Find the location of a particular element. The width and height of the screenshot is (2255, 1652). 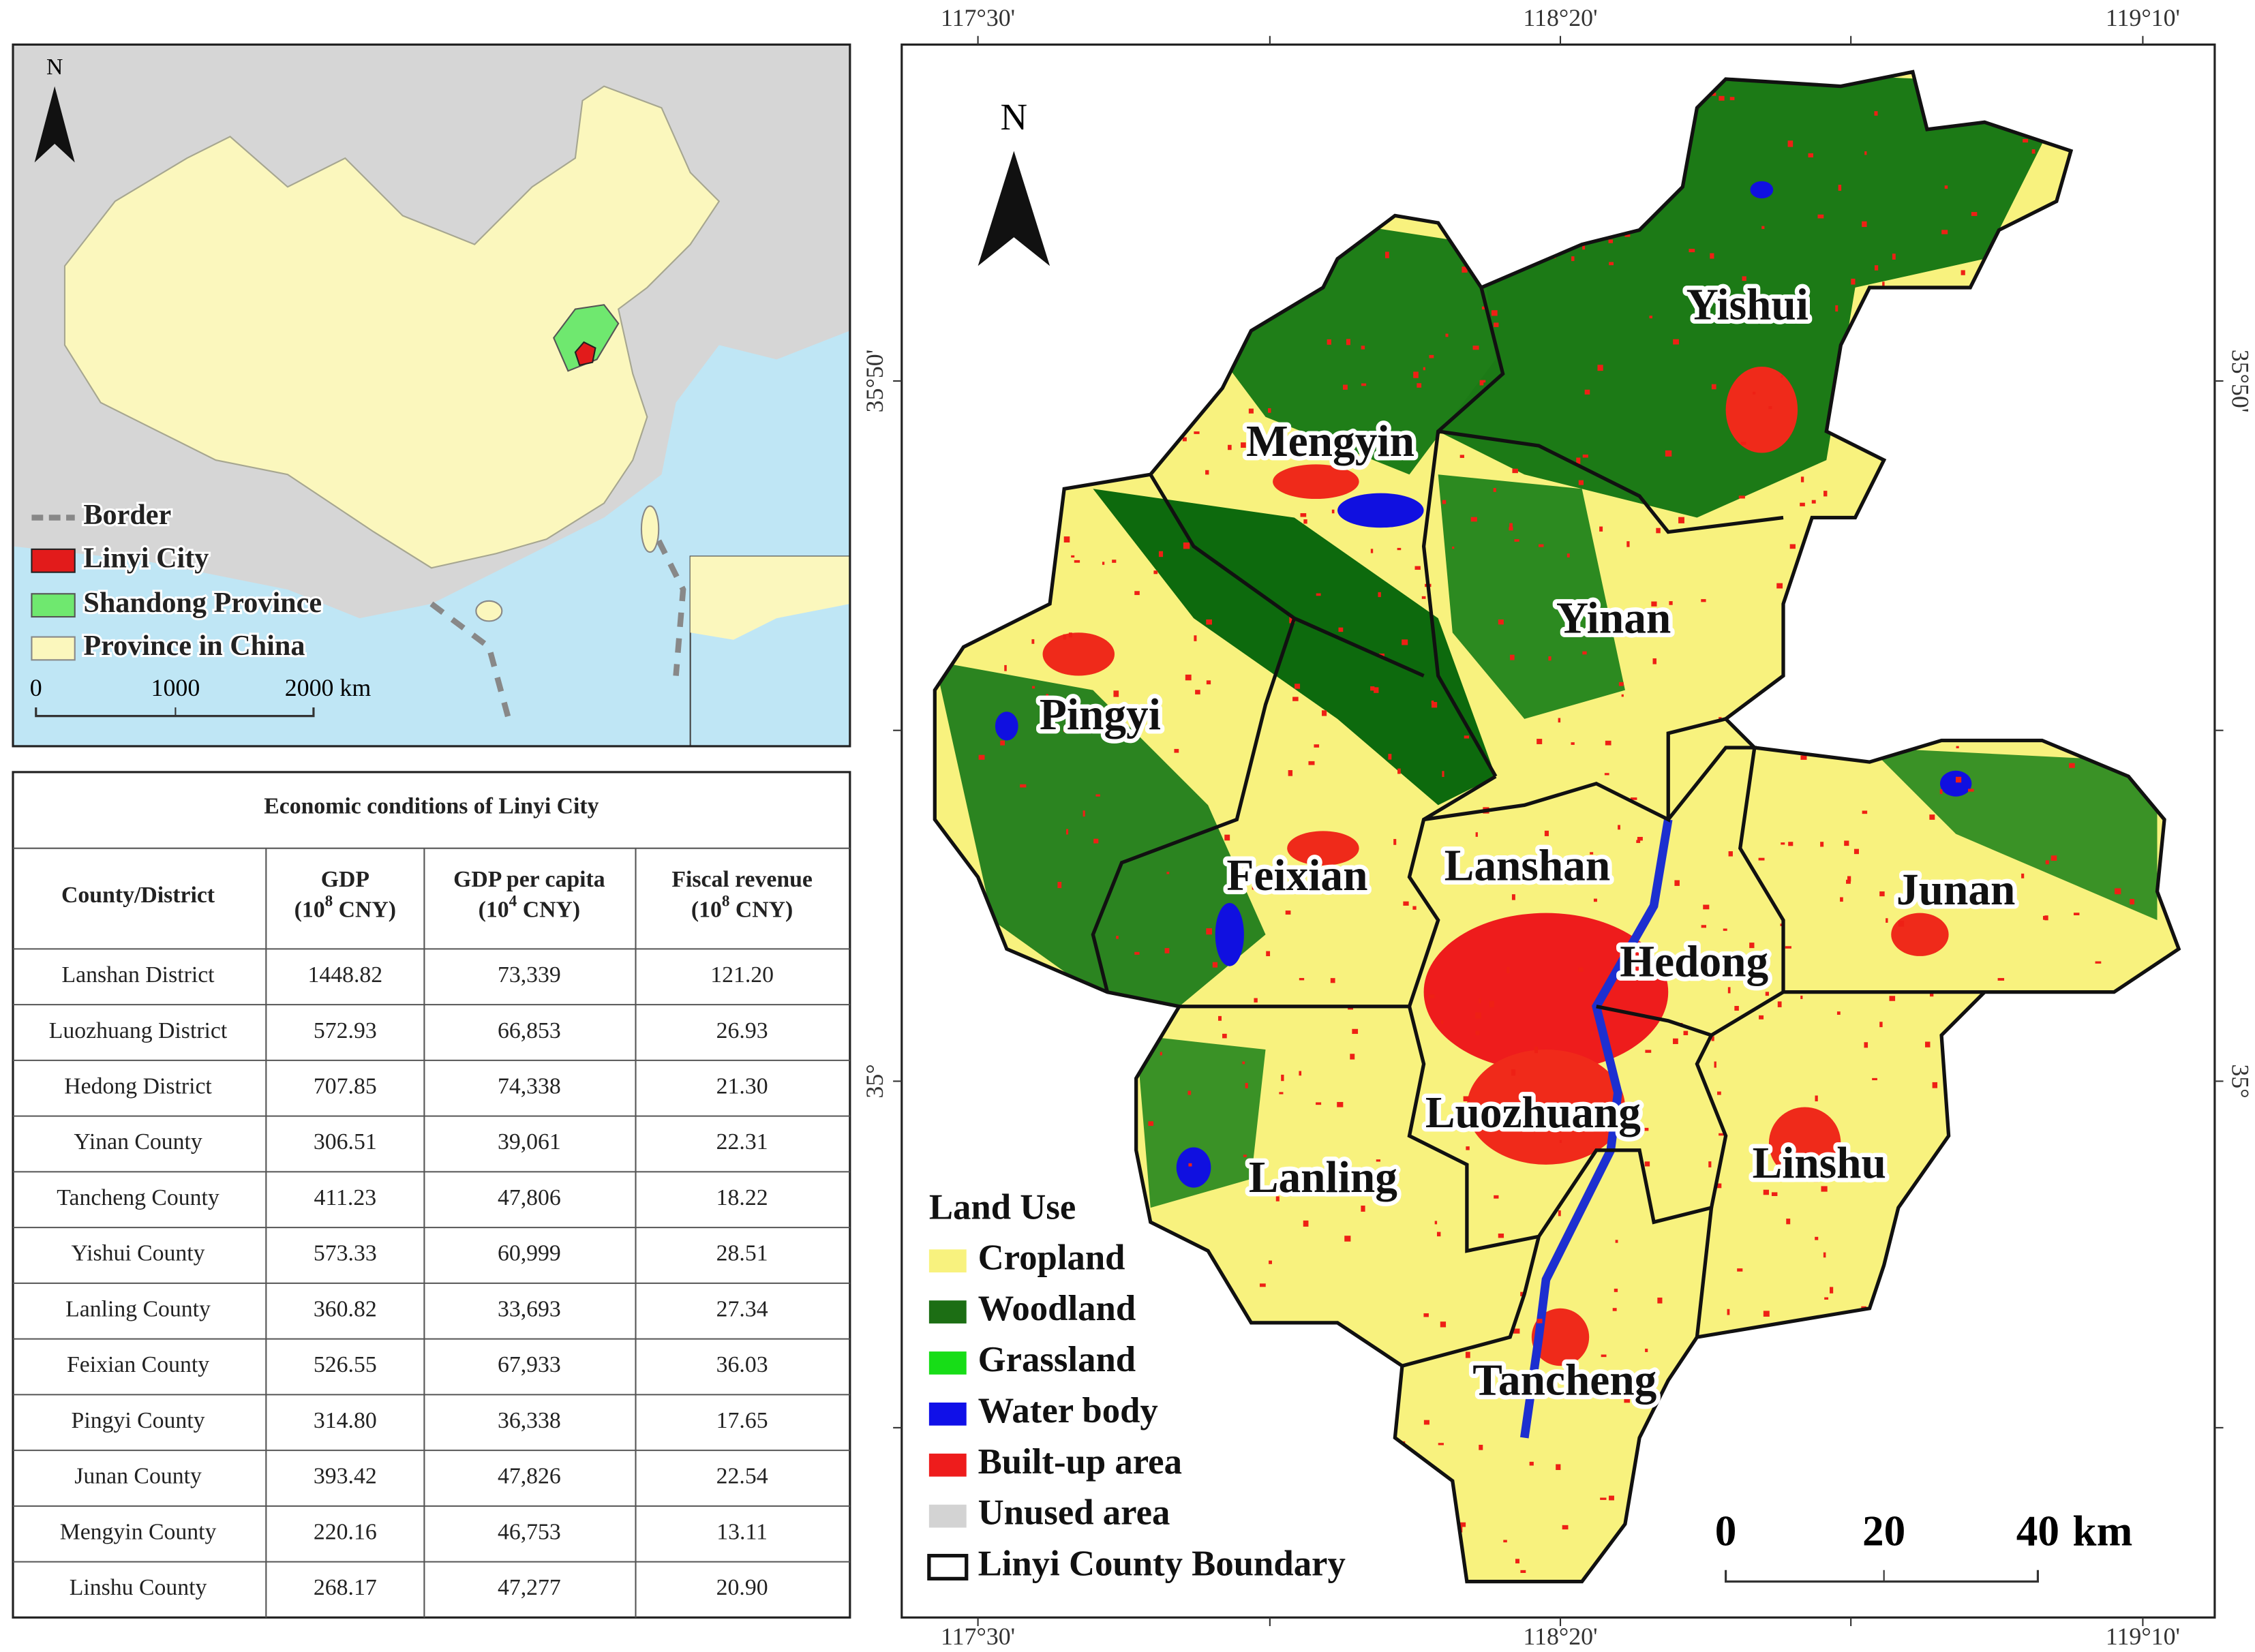

column-header: Fiscal revenue is located at coordinates (742, 879).